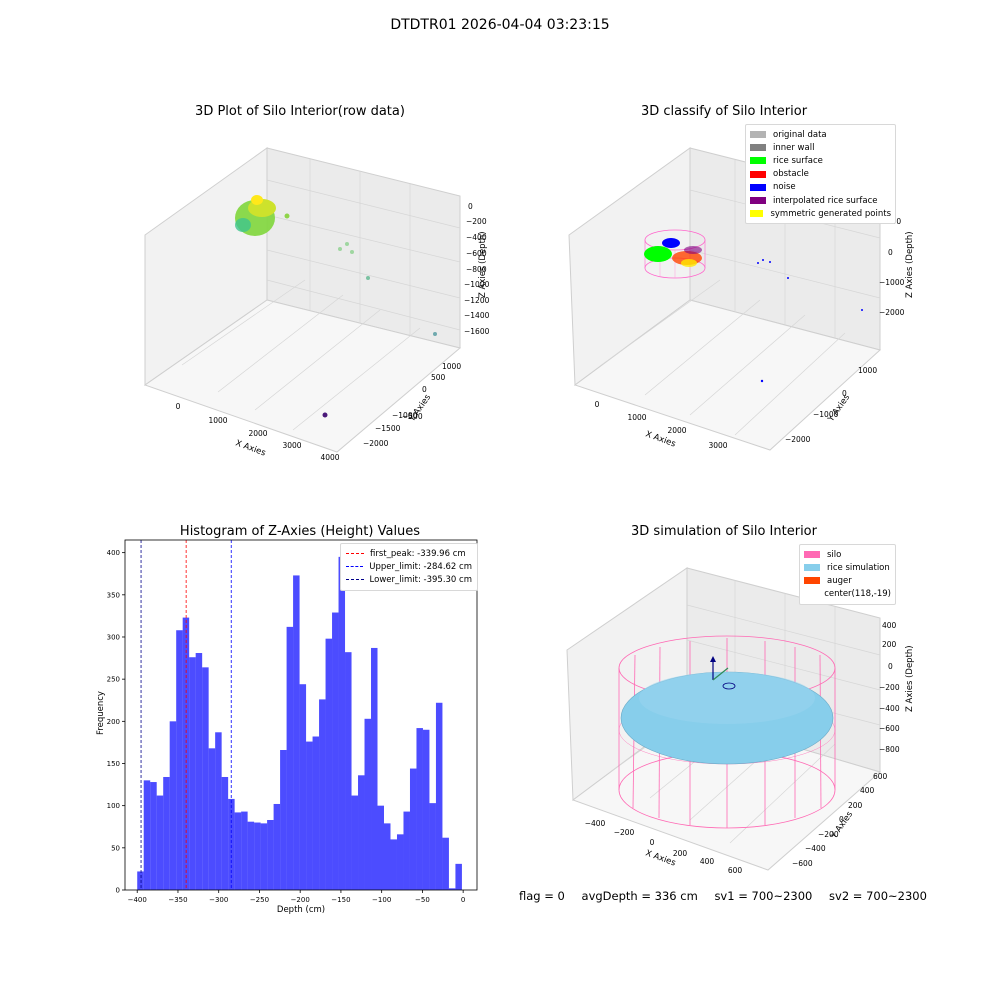 This screenshot has width=1000, height=1000. Describe the element at coordinates (113, 553) in the screenshot. I see `y-tick-label: 400` at that location.